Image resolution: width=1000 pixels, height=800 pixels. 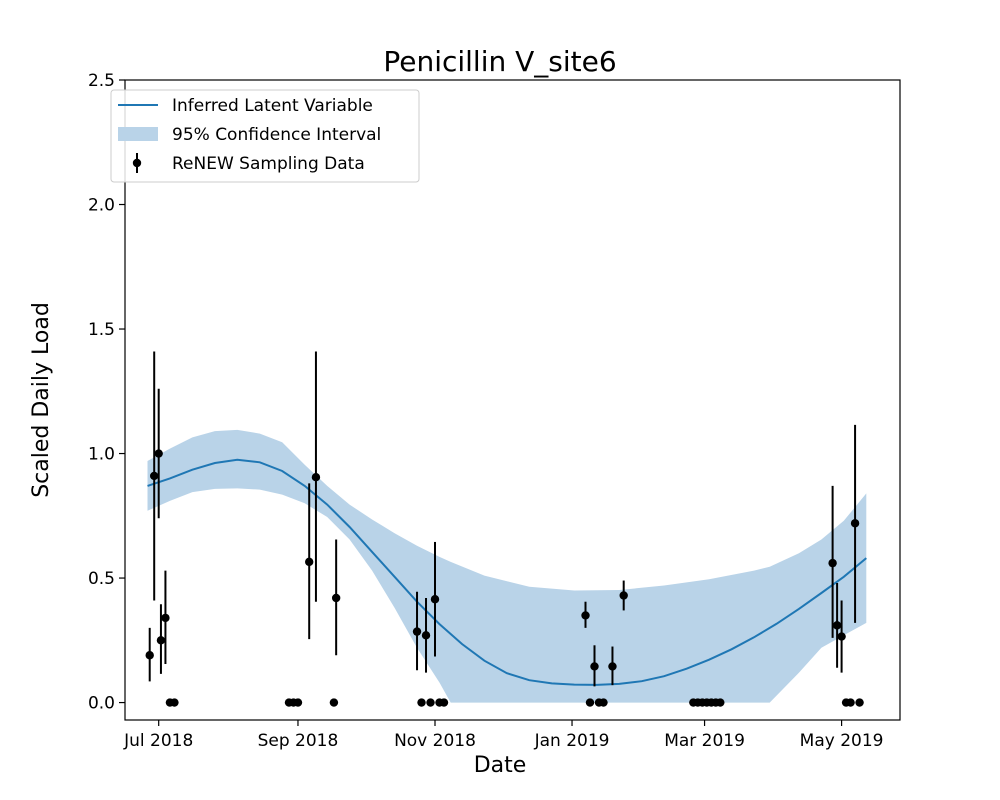 What do you see at coordinates (842, 741) in the screenshot?
I see `x-tick-label: May 2019` at bounding box center [842, 741].